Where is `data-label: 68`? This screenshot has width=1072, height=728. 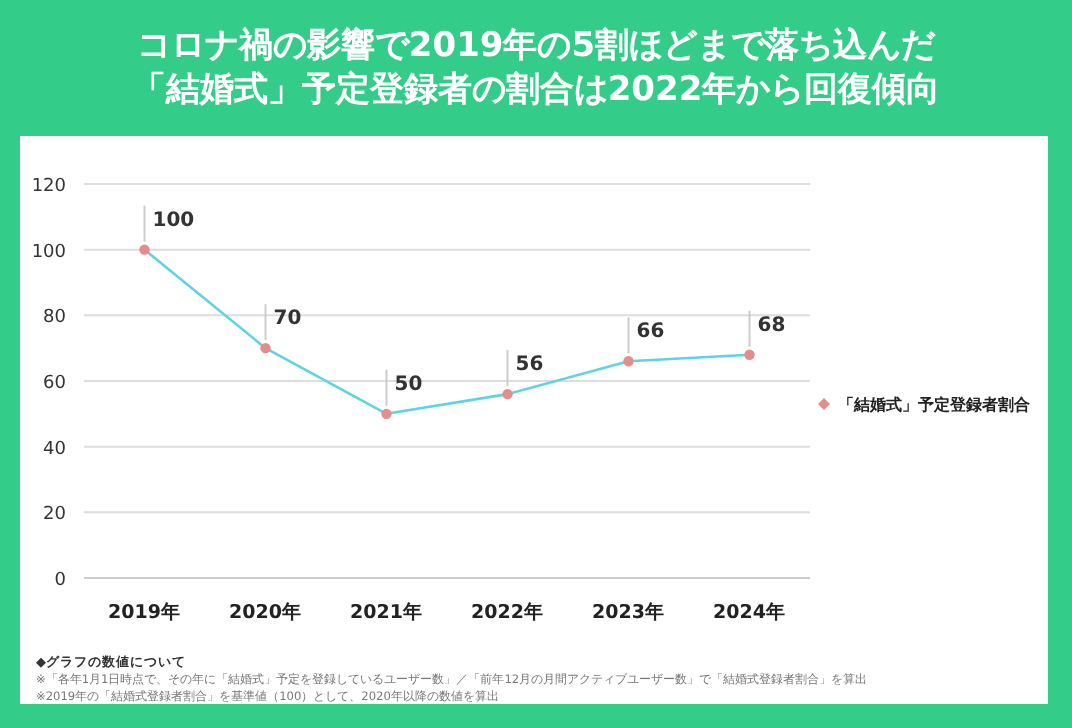 data-label: 68 is located at coordinates (771, 325).